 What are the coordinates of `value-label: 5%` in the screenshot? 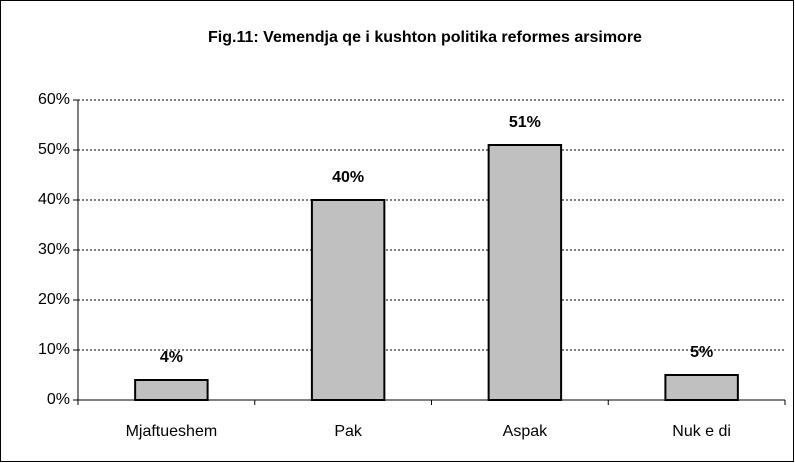 It's located at (701, 352).